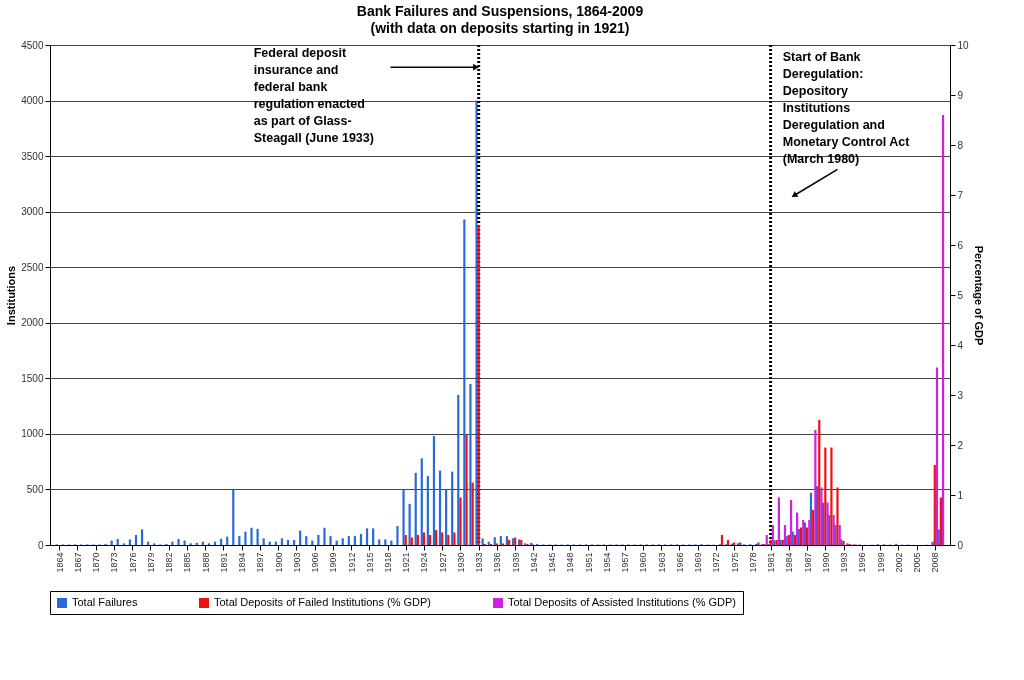  I want to click on y2-tick-label: 4, so click(960, 345).